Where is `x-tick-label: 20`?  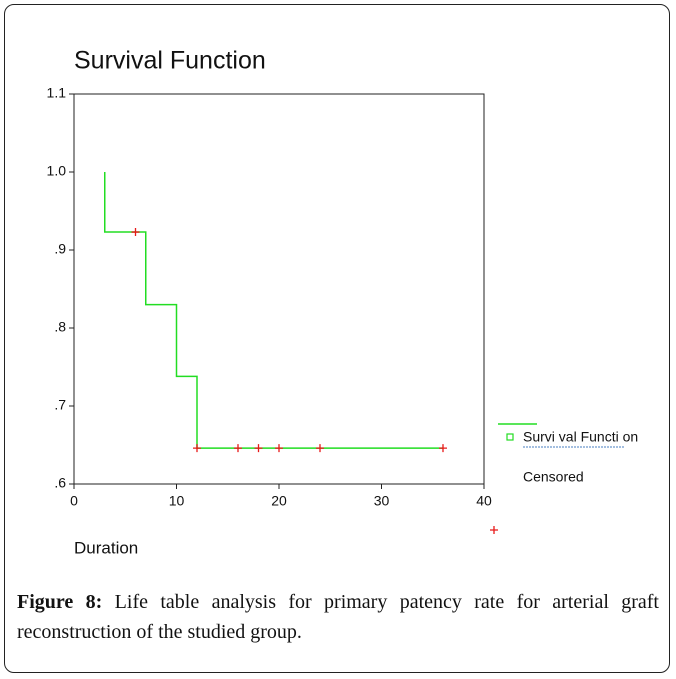 x-tick-label: 20 is located at coordinates (279, 501).